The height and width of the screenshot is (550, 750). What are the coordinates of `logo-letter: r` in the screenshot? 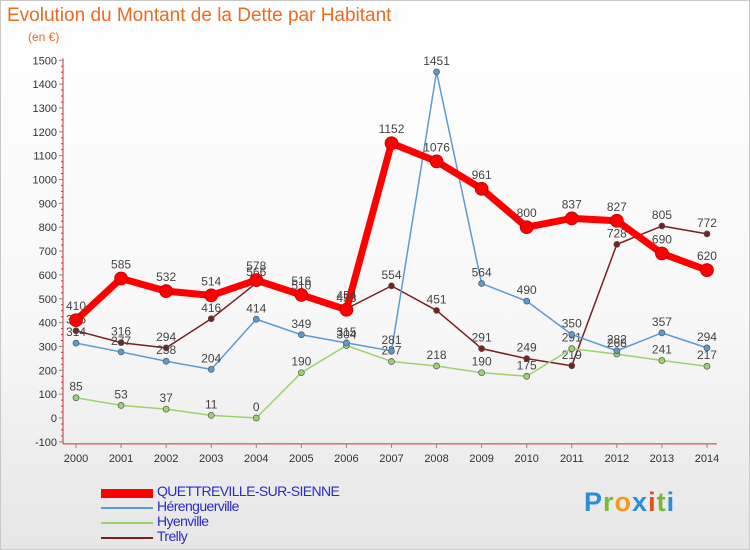 It's located at (609, 502).